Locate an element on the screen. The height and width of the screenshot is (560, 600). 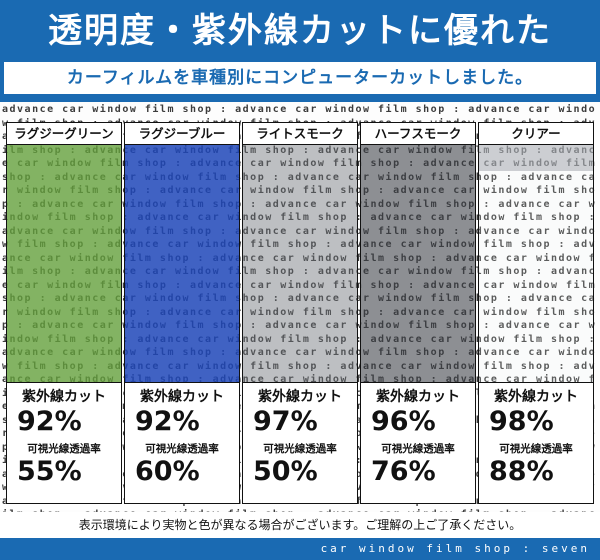
uv-cut-value: 97% is located at coordinates (285, 421).